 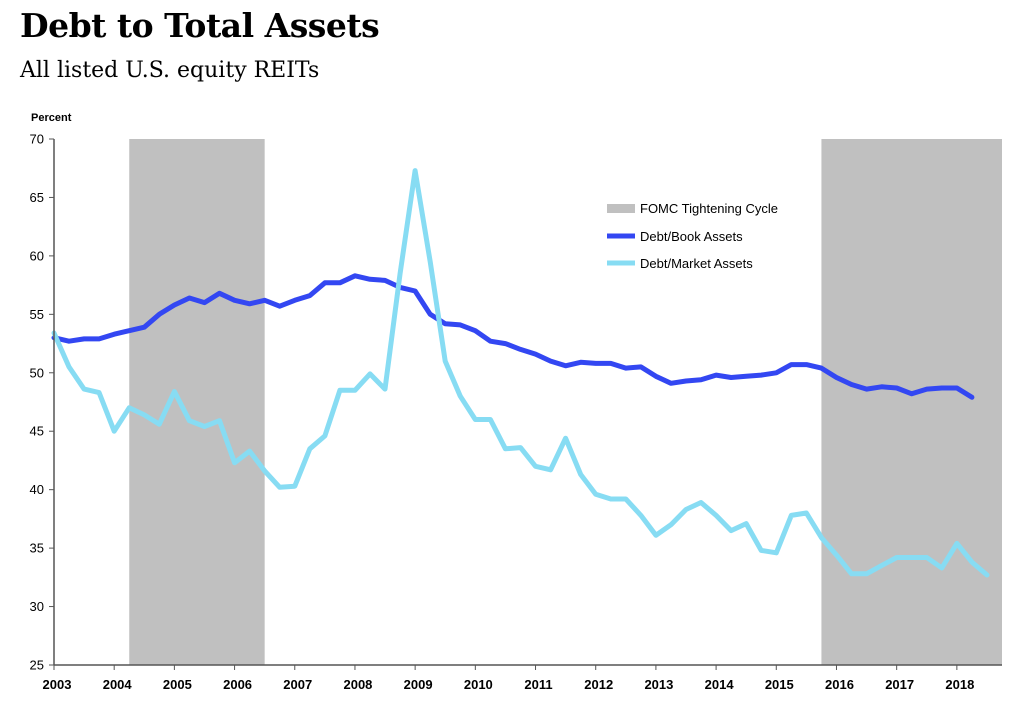 I want to click on x-tick-label: 2007, so click(x=297, y=684).